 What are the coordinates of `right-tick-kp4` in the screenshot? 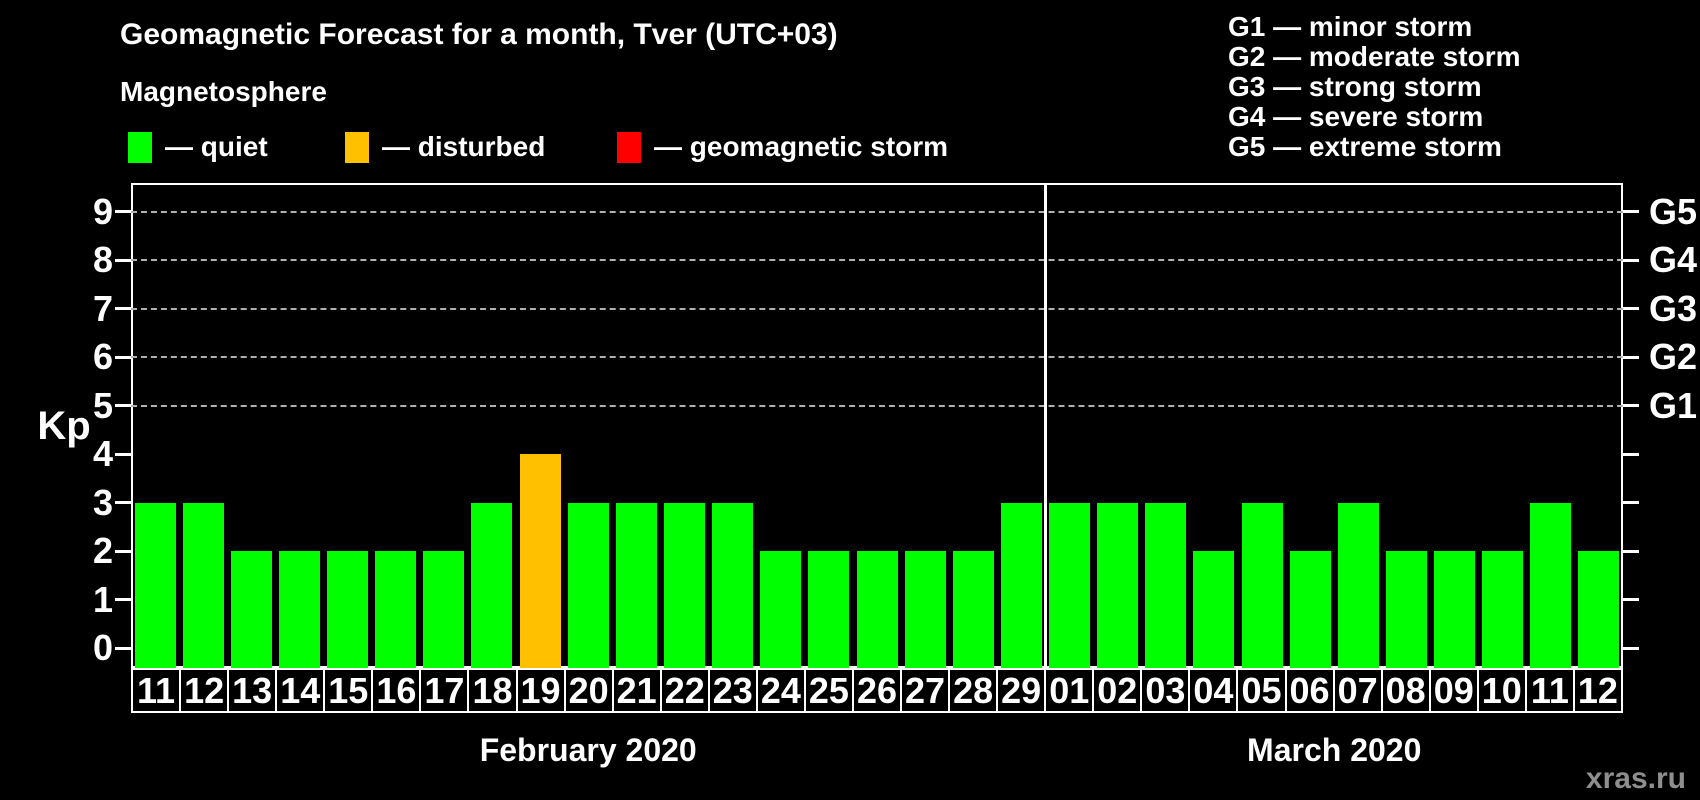 It's located at (1631, 454).